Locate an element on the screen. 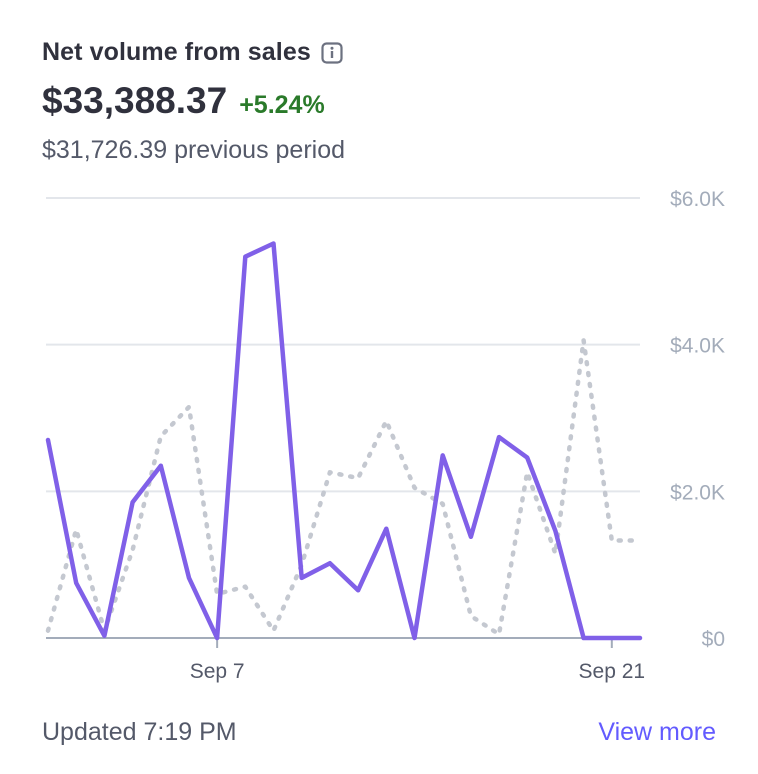 The image size is (758, 774). card-title: Net volume from sales is located at coordinates (176, 52).